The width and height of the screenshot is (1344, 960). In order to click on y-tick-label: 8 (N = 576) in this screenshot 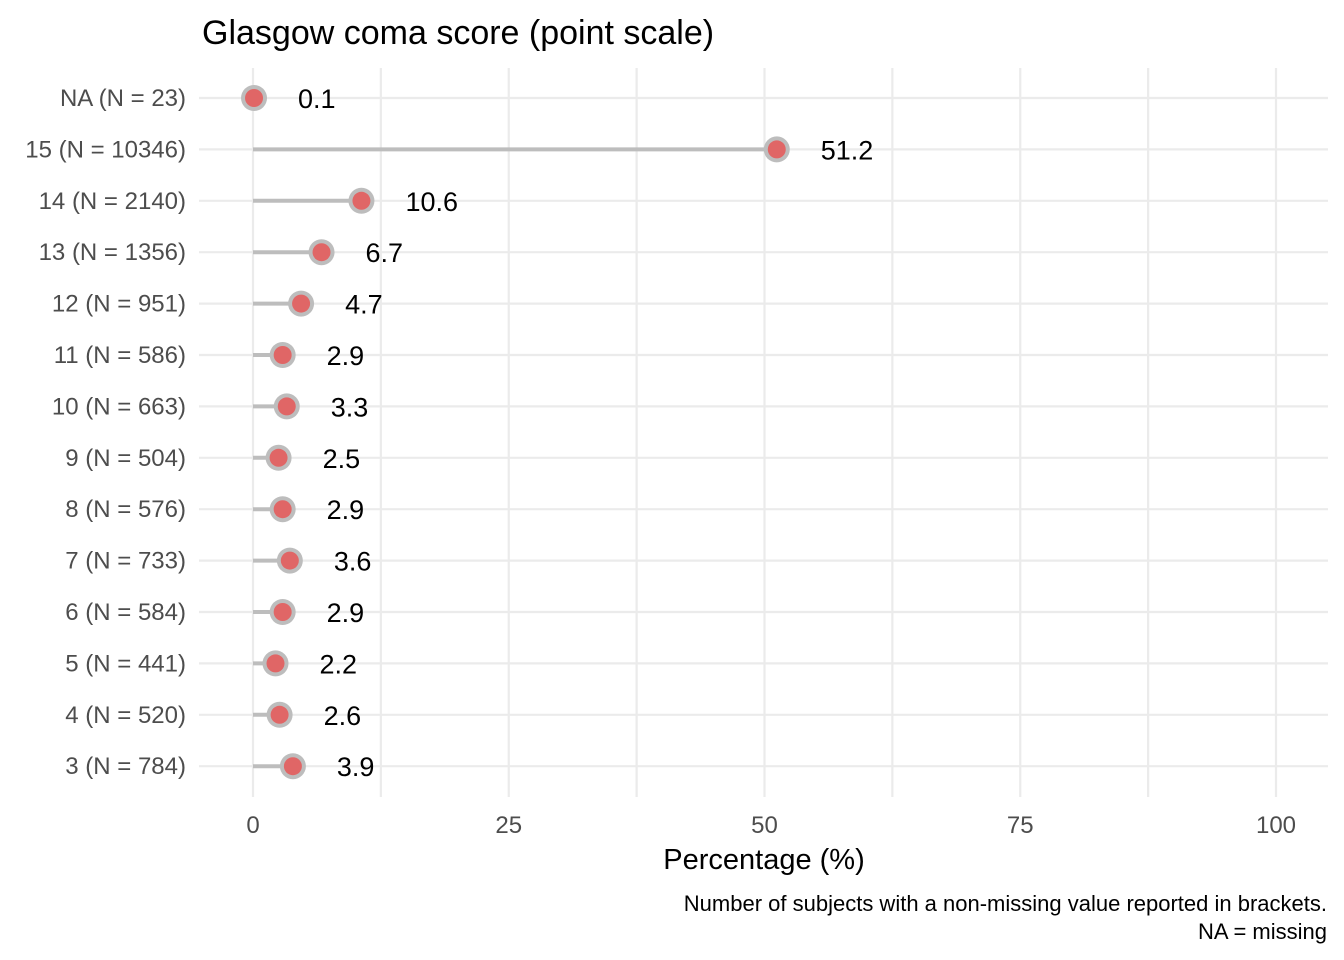, I will do `click(125, 509)`.